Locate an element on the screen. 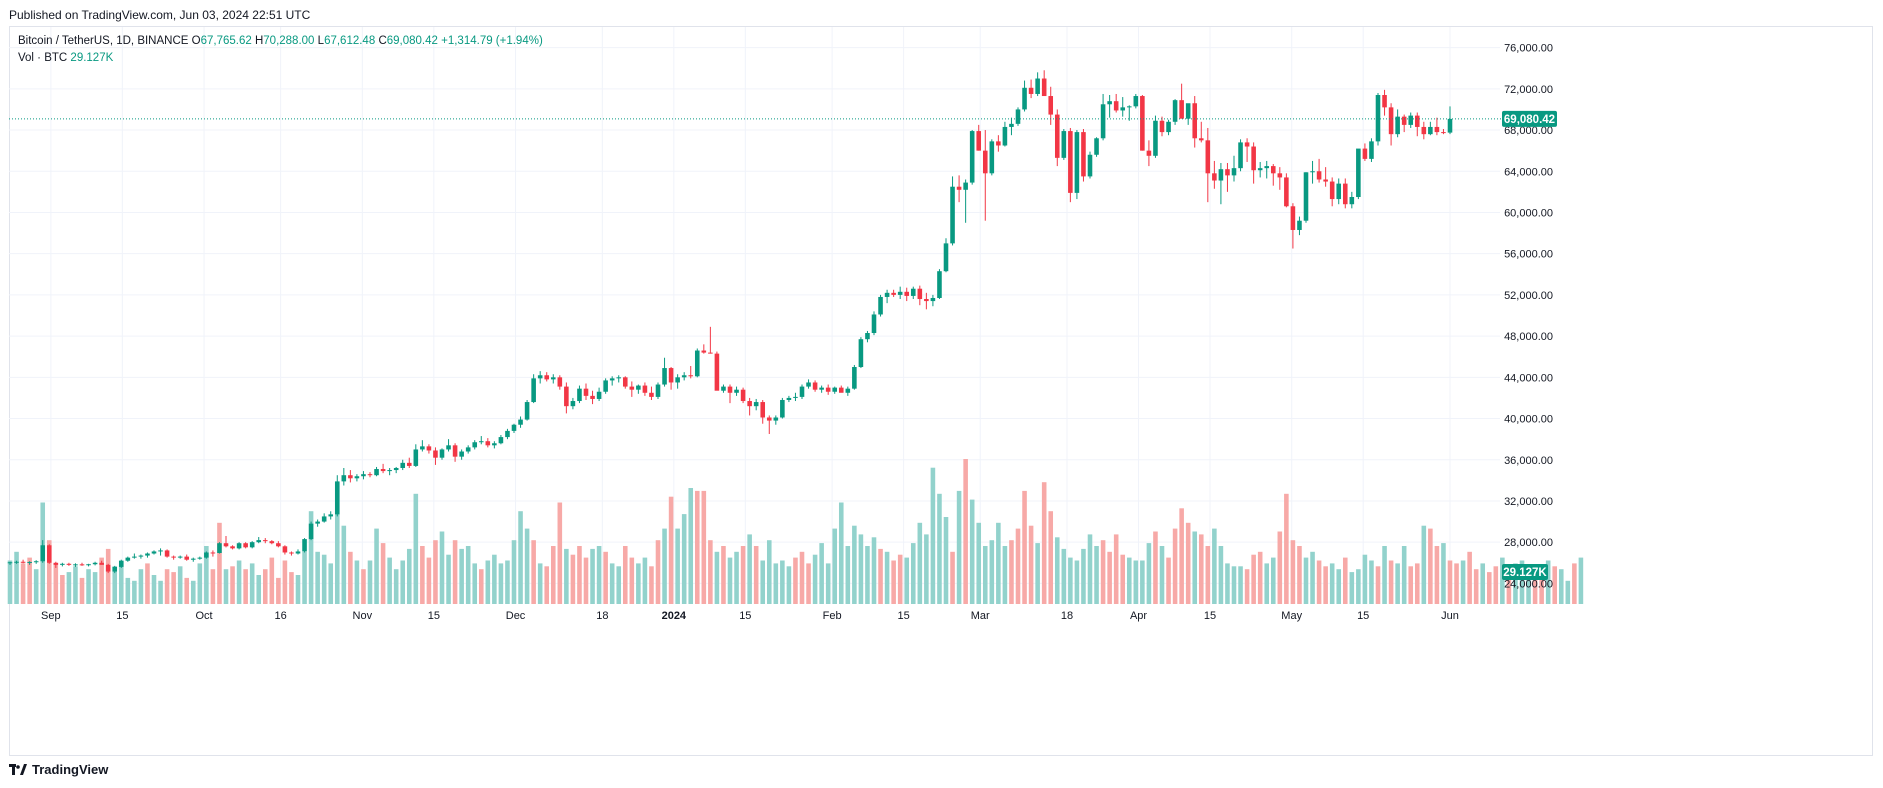 The width and height of the screenshot is (1883, 788). x-tick-label: Sep is located at coordinates (51, 616).